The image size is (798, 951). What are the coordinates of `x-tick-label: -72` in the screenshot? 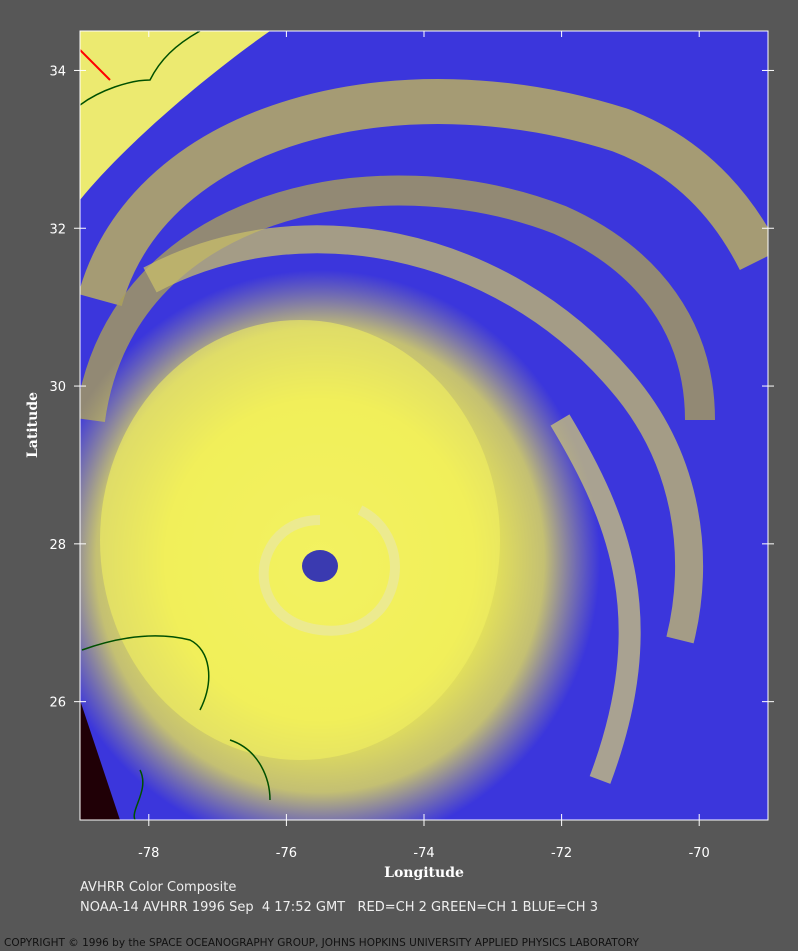 It's located at (561, 853).